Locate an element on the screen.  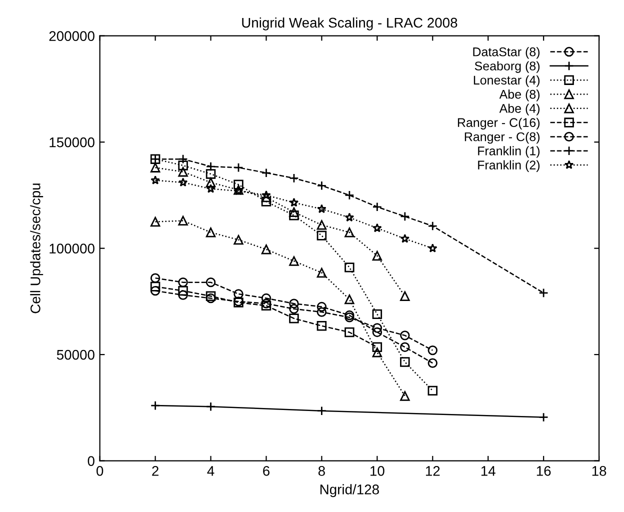
legend-label: Lonestar (4) is located at coordinates (507, 81).